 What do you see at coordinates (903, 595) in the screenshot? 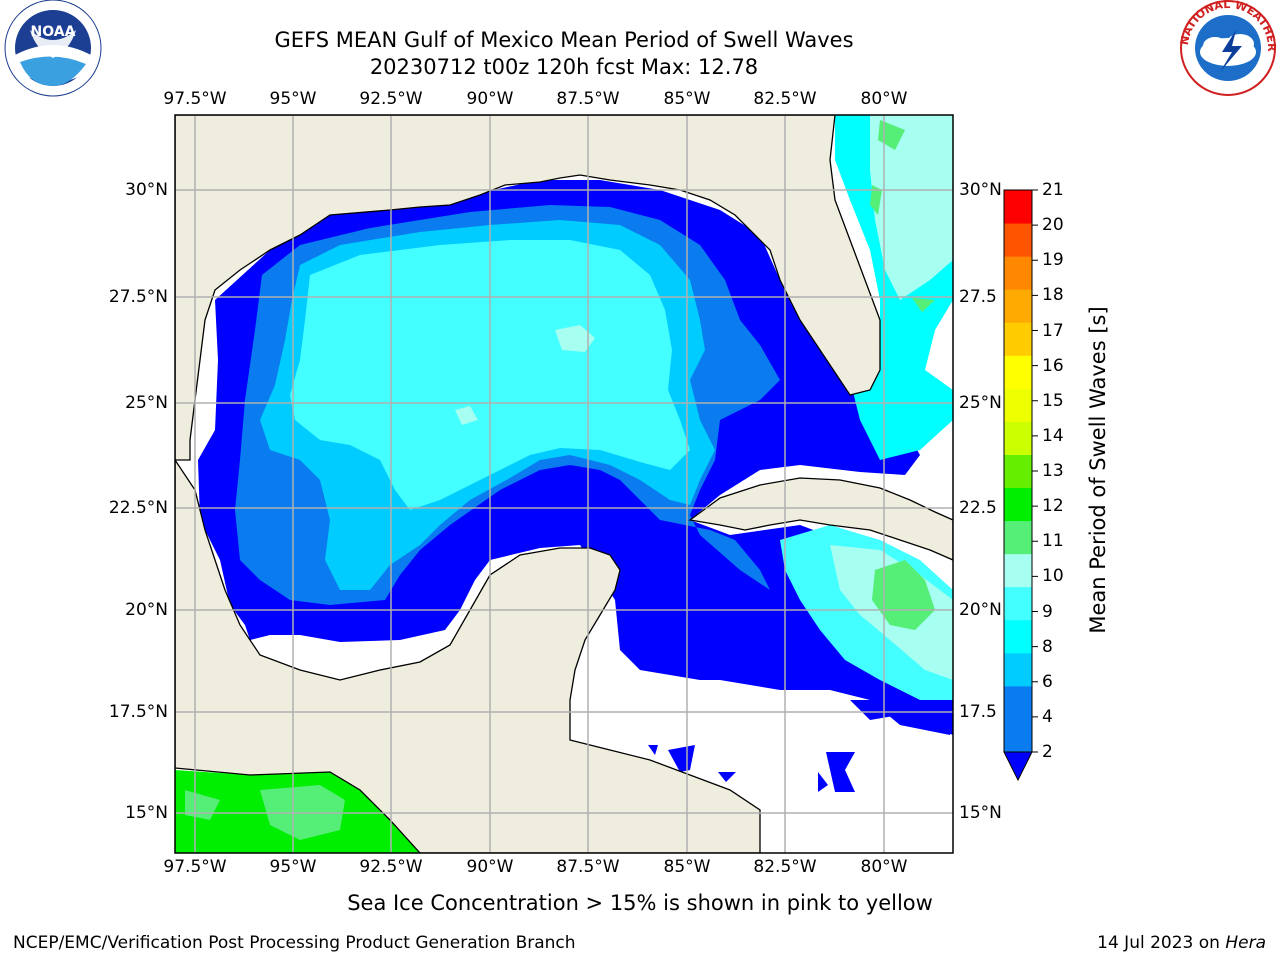
I see `swell-caribbean-green` at bounding box center [903, 595].